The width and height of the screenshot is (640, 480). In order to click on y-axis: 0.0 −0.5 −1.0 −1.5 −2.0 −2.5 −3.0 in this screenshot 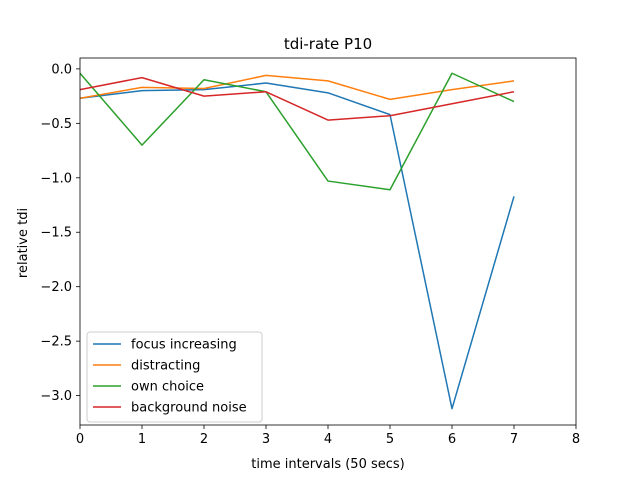, I will do `click(60, 233)`.